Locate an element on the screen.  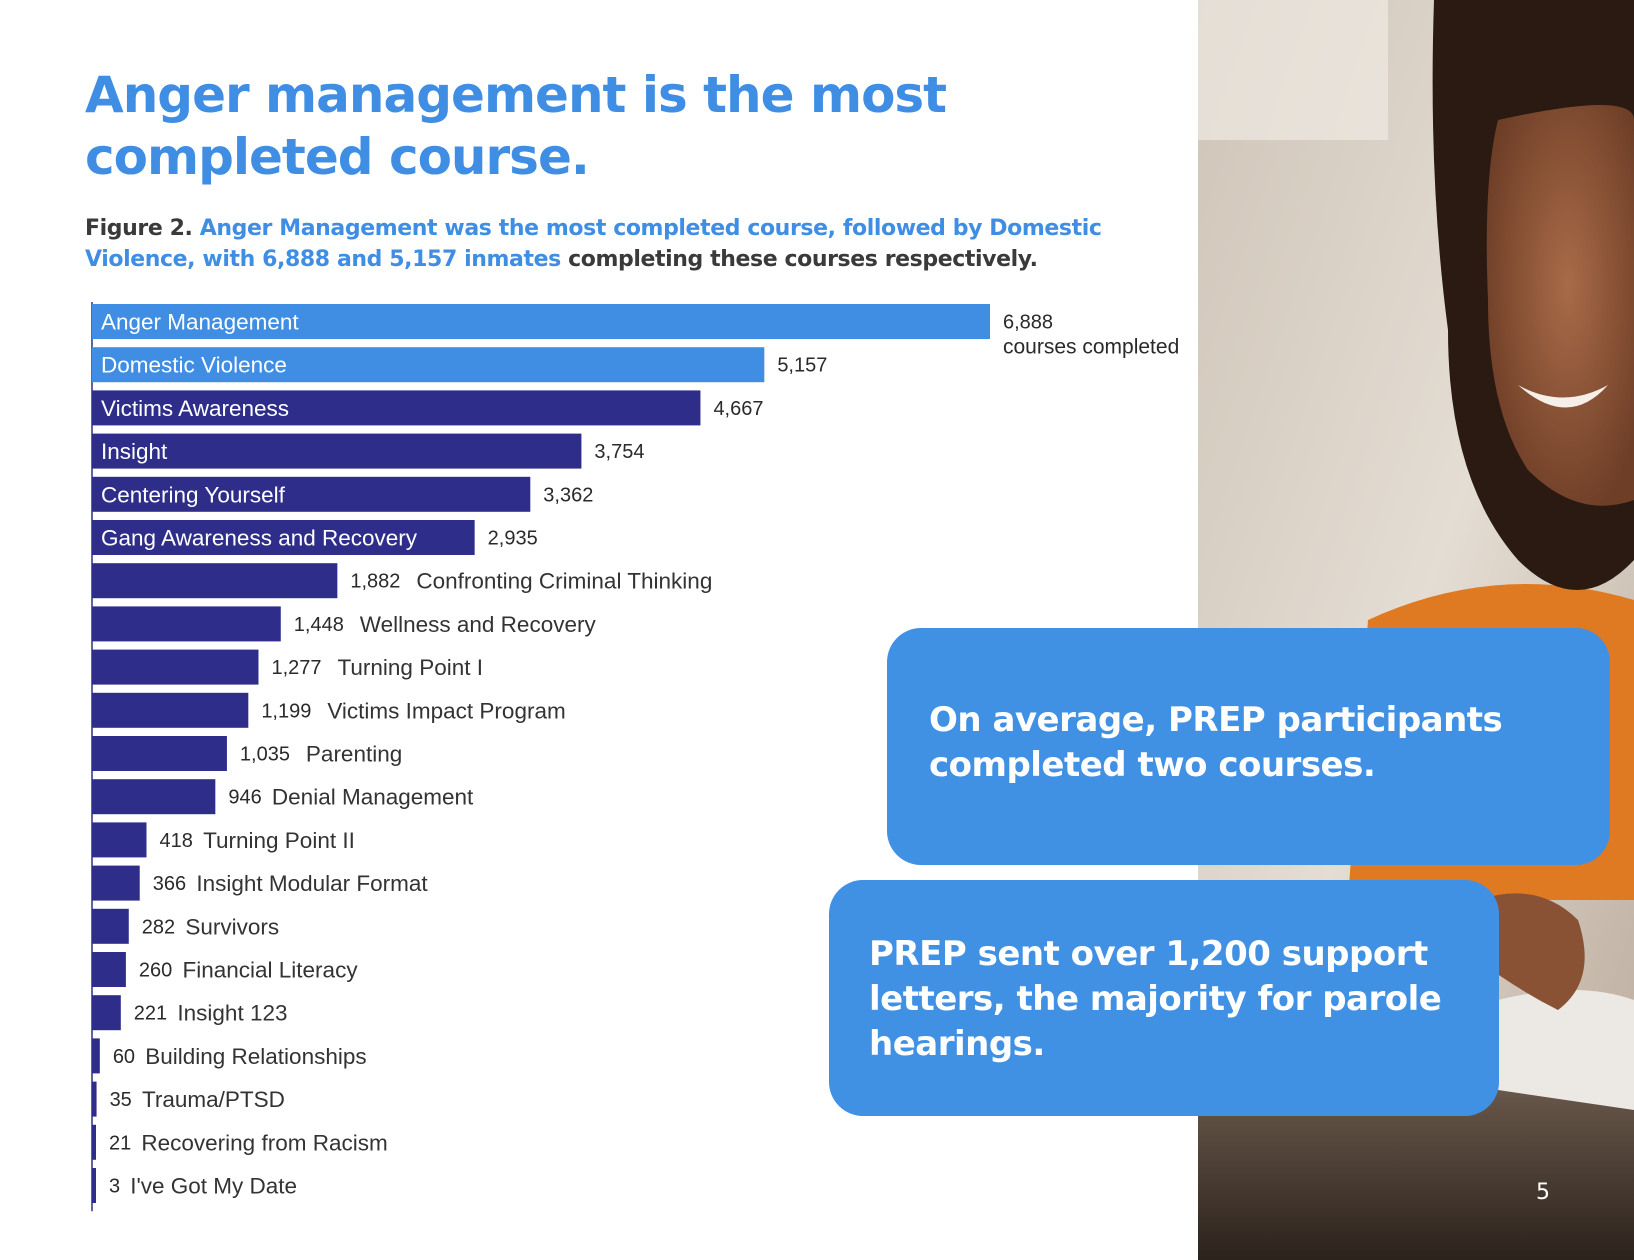
bar-category-label-17: Building Relationships is located at coordinates (255, 1056).